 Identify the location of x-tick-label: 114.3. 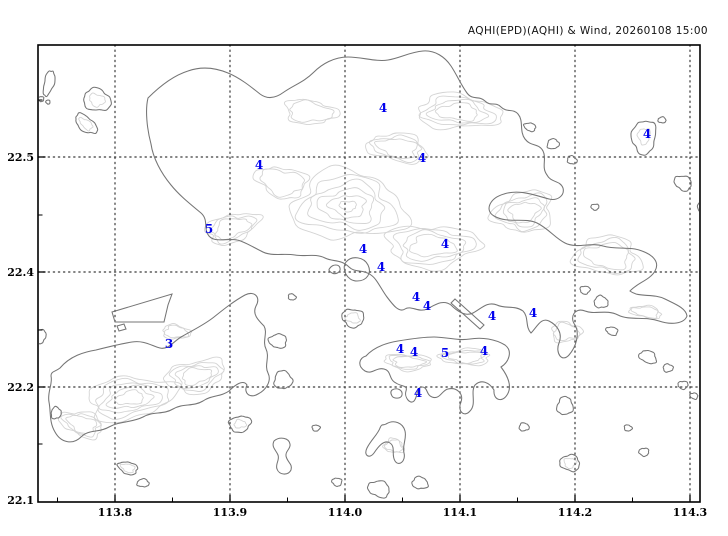
(690, 512).